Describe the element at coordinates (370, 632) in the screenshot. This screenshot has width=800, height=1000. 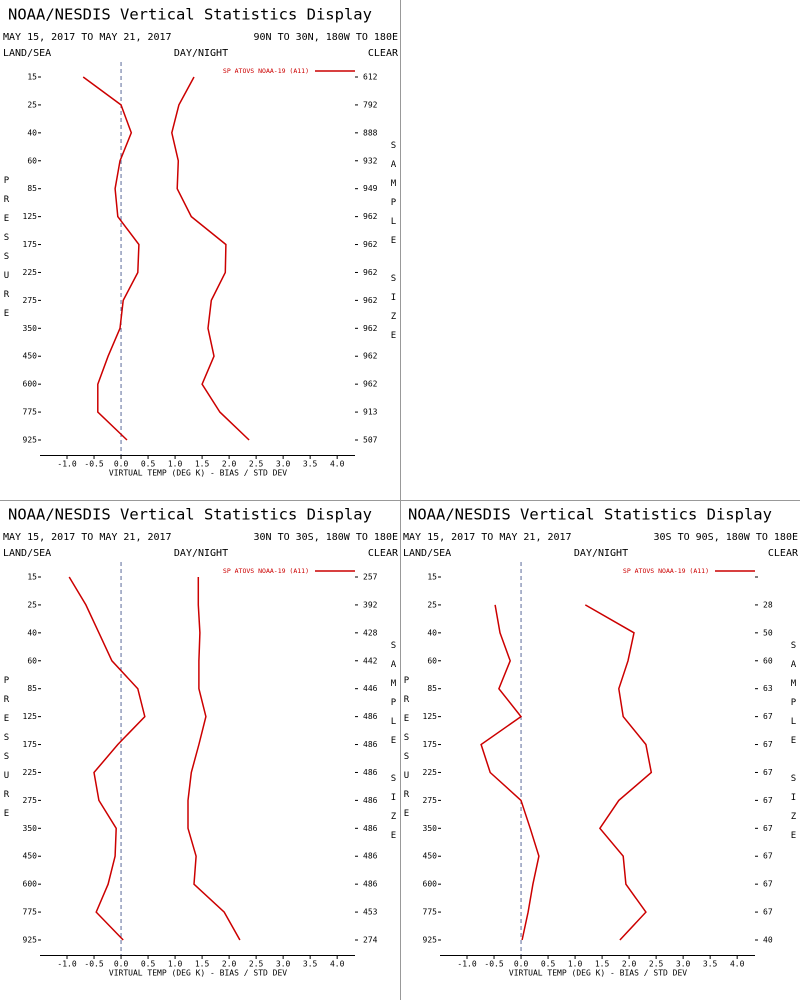
I see `sample-size-label: 428` at that location.